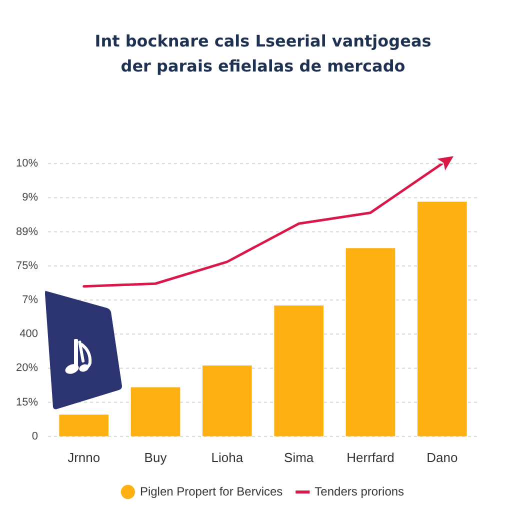 Image resolution: width=512 pixels, height=512 pixels. I want to click on text: 9%, so click(30, 198).